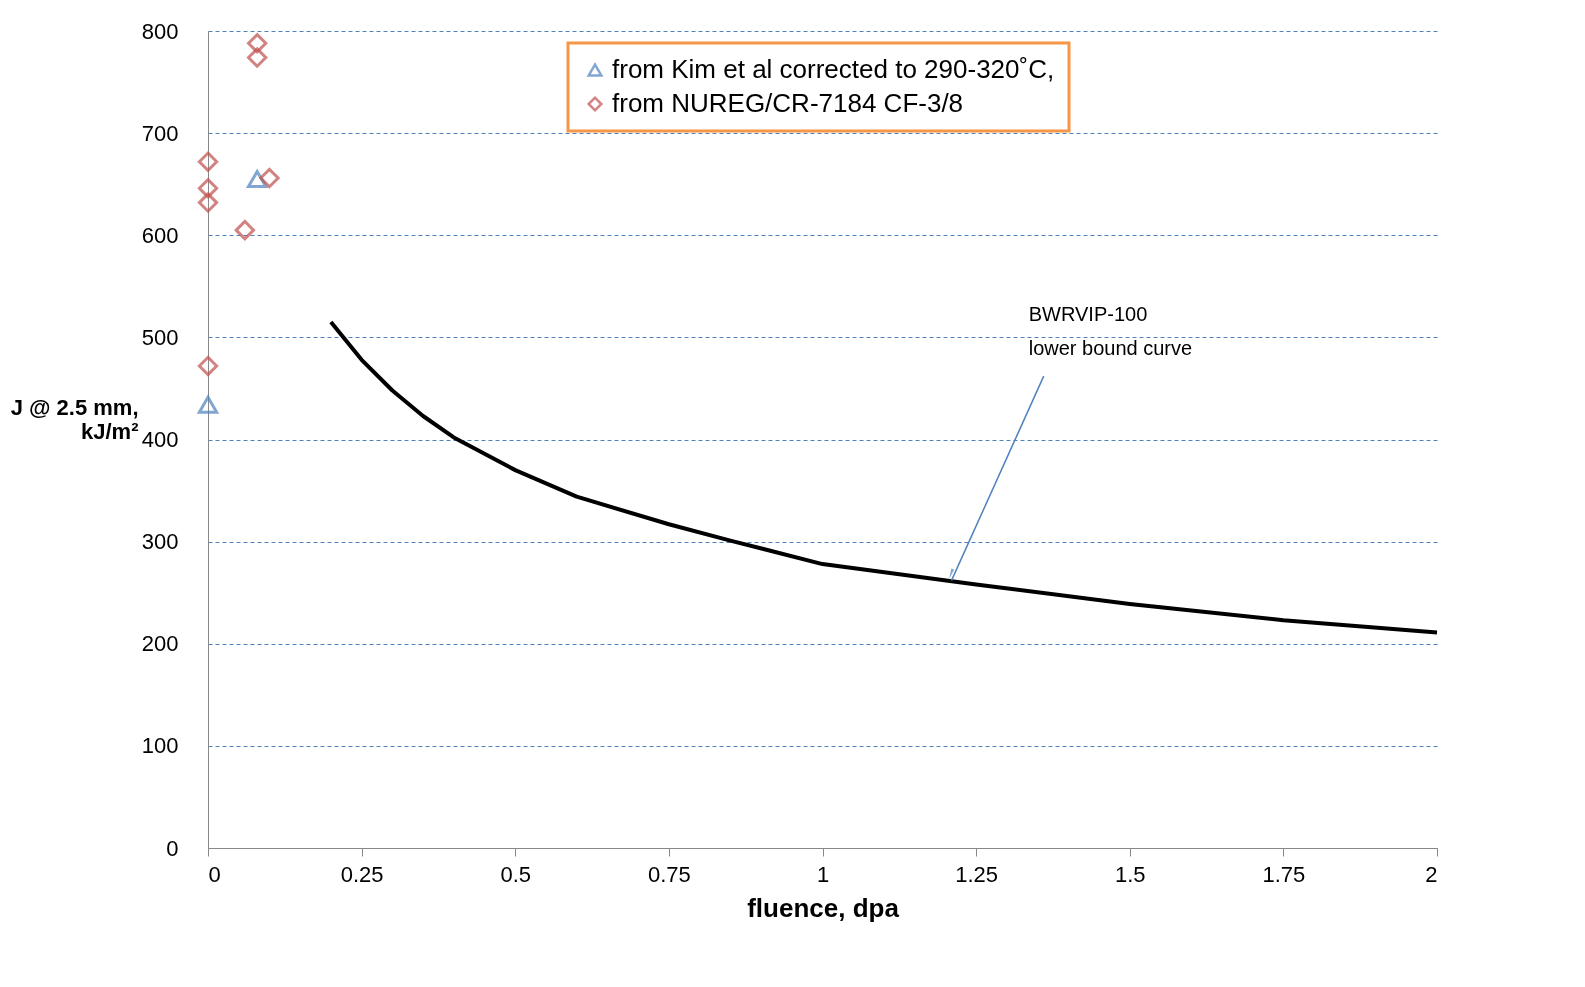  Describe the element at coordinates (160, 644) in the screenshot. I see `y-tick-label: 200` at that location.